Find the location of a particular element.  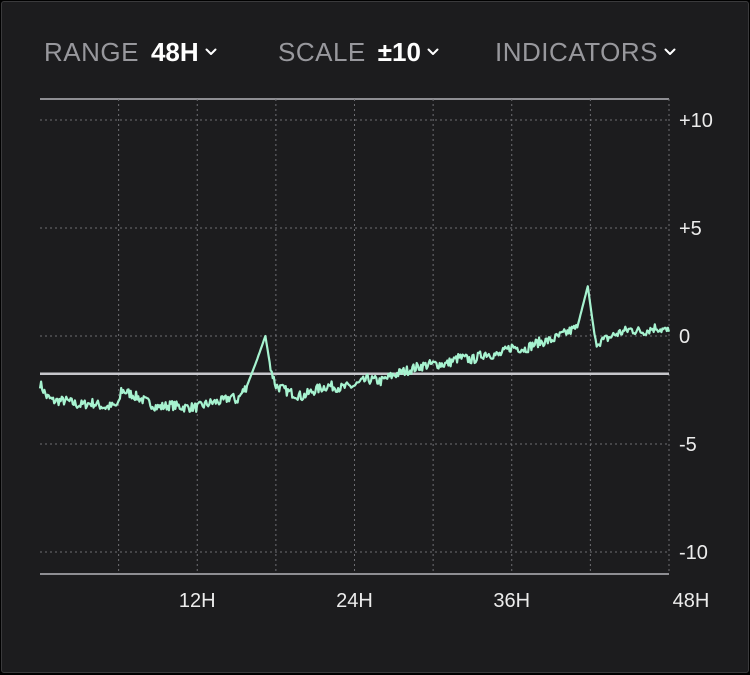

range-value: 48H is located at coordinates (174, 51).